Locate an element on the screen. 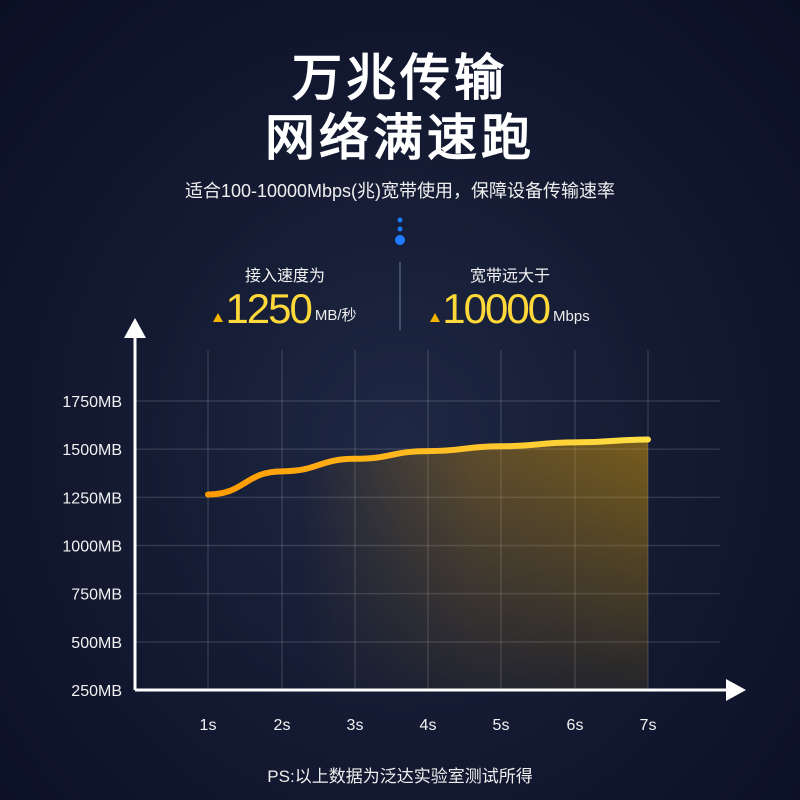 The width and height of the screenshot is (800, 800). x-tick-label: 3s is located at coordinates (355, 725).